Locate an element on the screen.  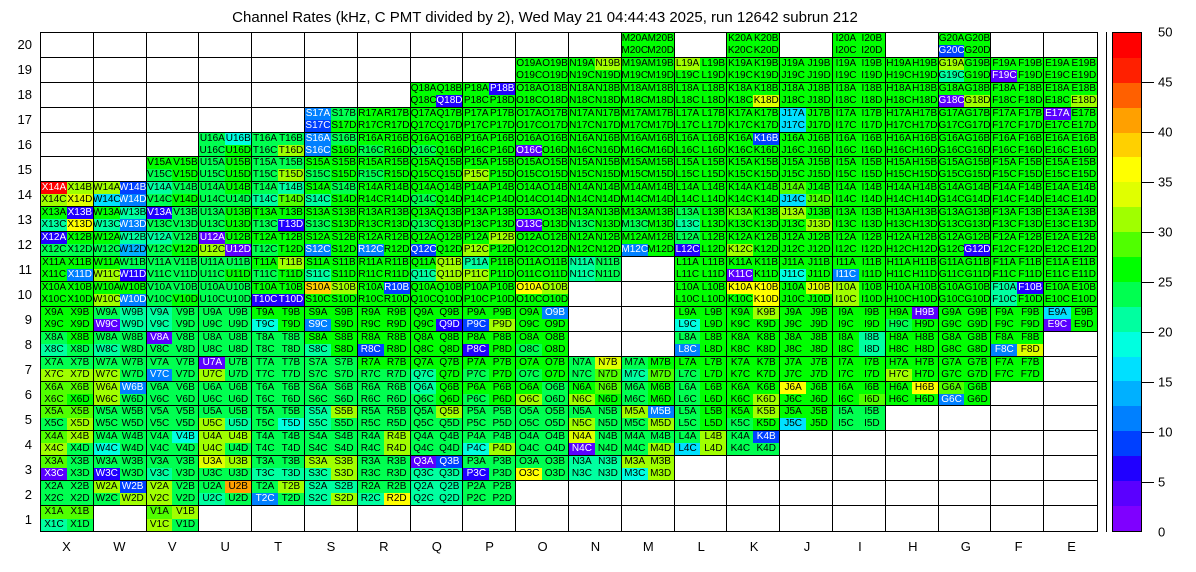
channel-pad: G14A is located at coordinates (951, 188).